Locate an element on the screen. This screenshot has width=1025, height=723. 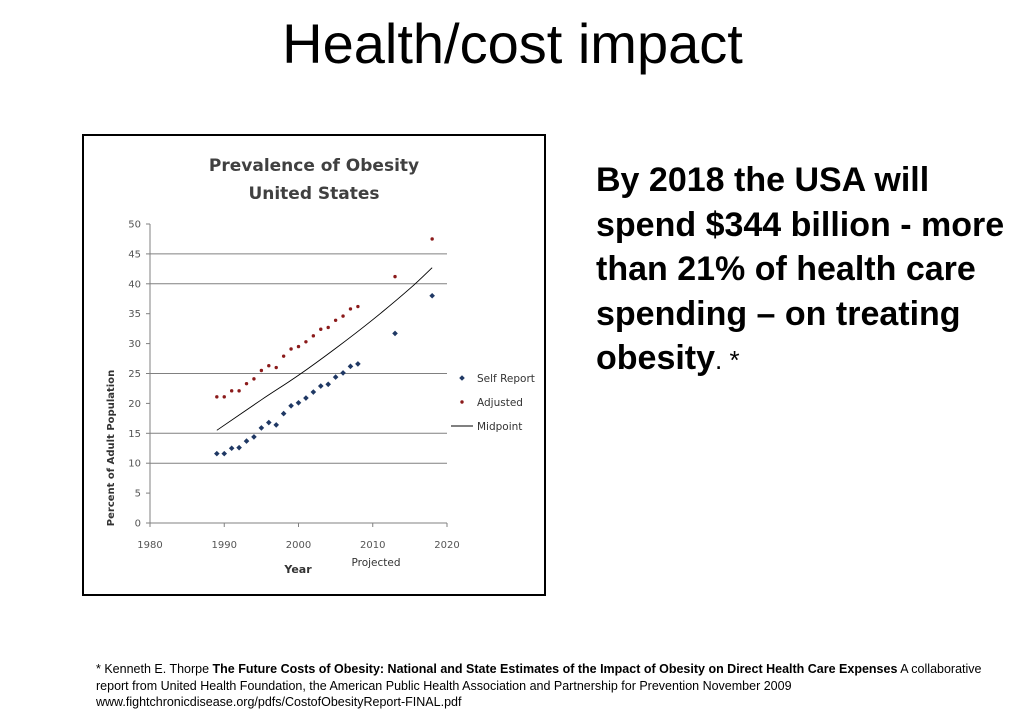
point-adjusted-1993 is located at coordinates (246, 383).